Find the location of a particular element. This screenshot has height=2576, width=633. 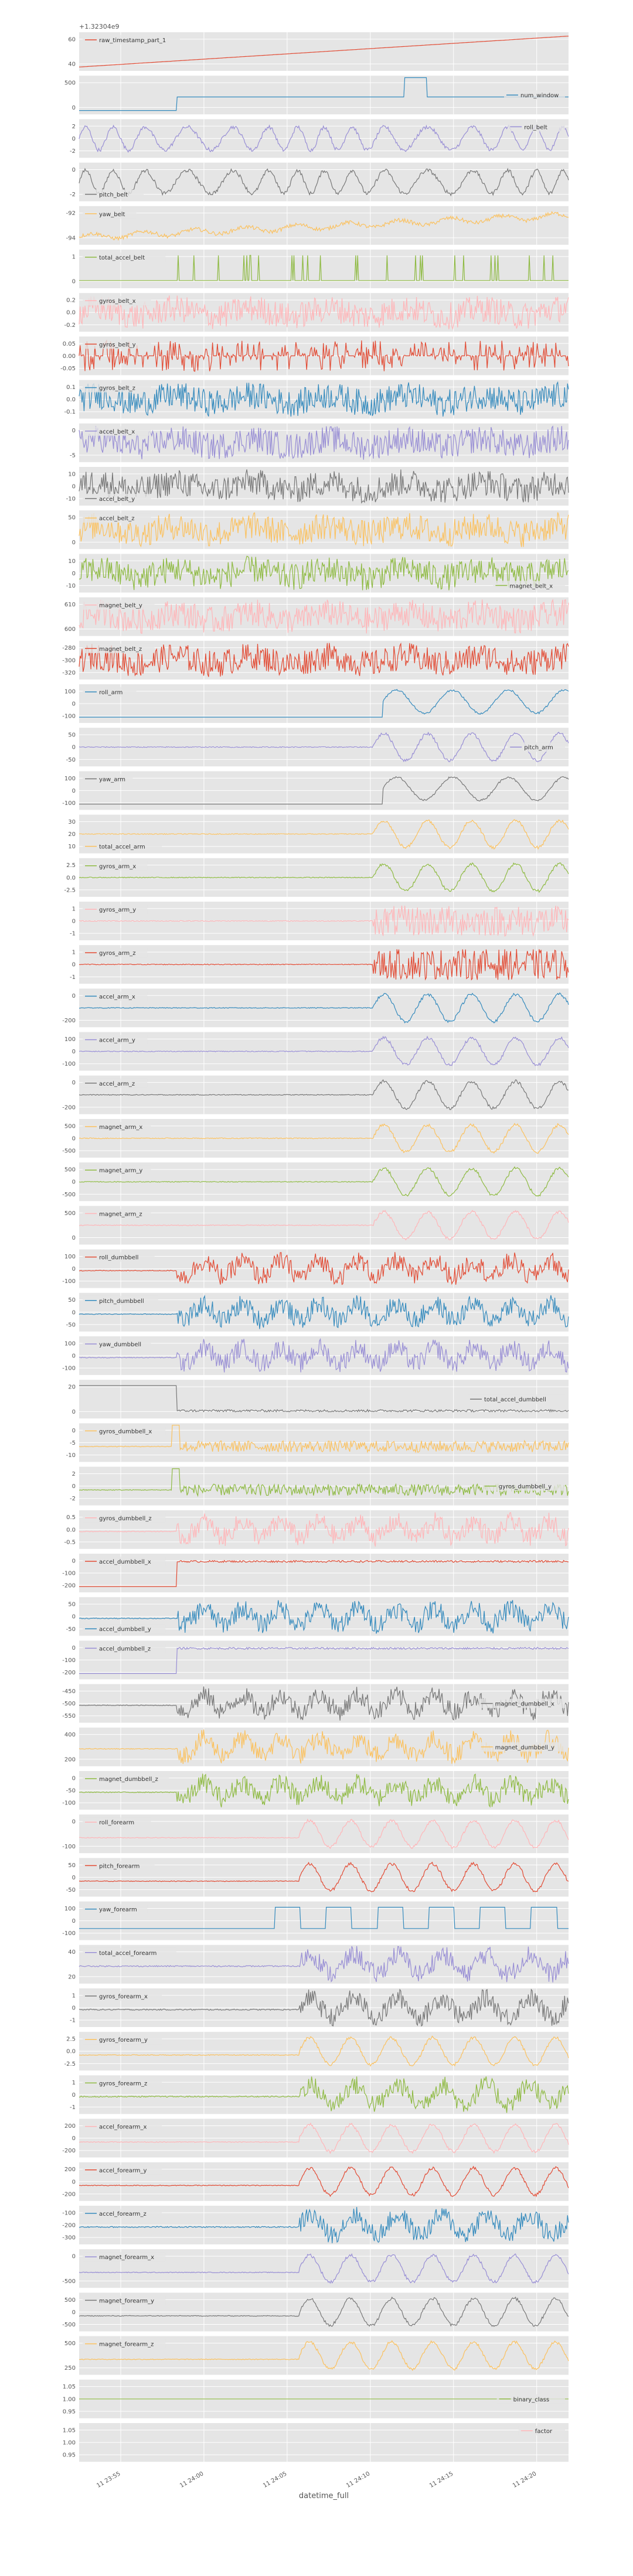

legend: magnet_arm_y is located at coordinates (117, 1170).